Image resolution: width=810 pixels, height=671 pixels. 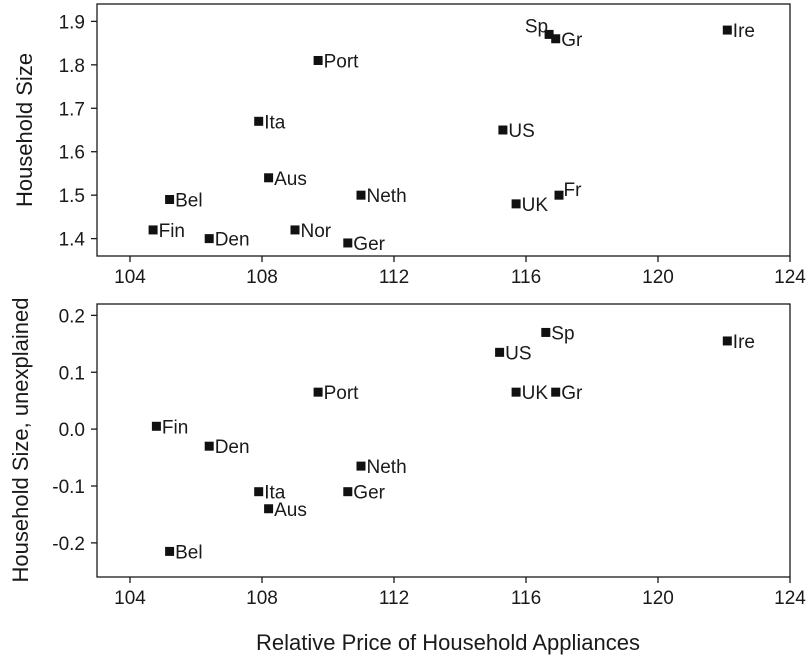 What do you see at coordinates (559, 195) in the screenshot?
I see `data-point-fr` at bounding box center [559, 195].